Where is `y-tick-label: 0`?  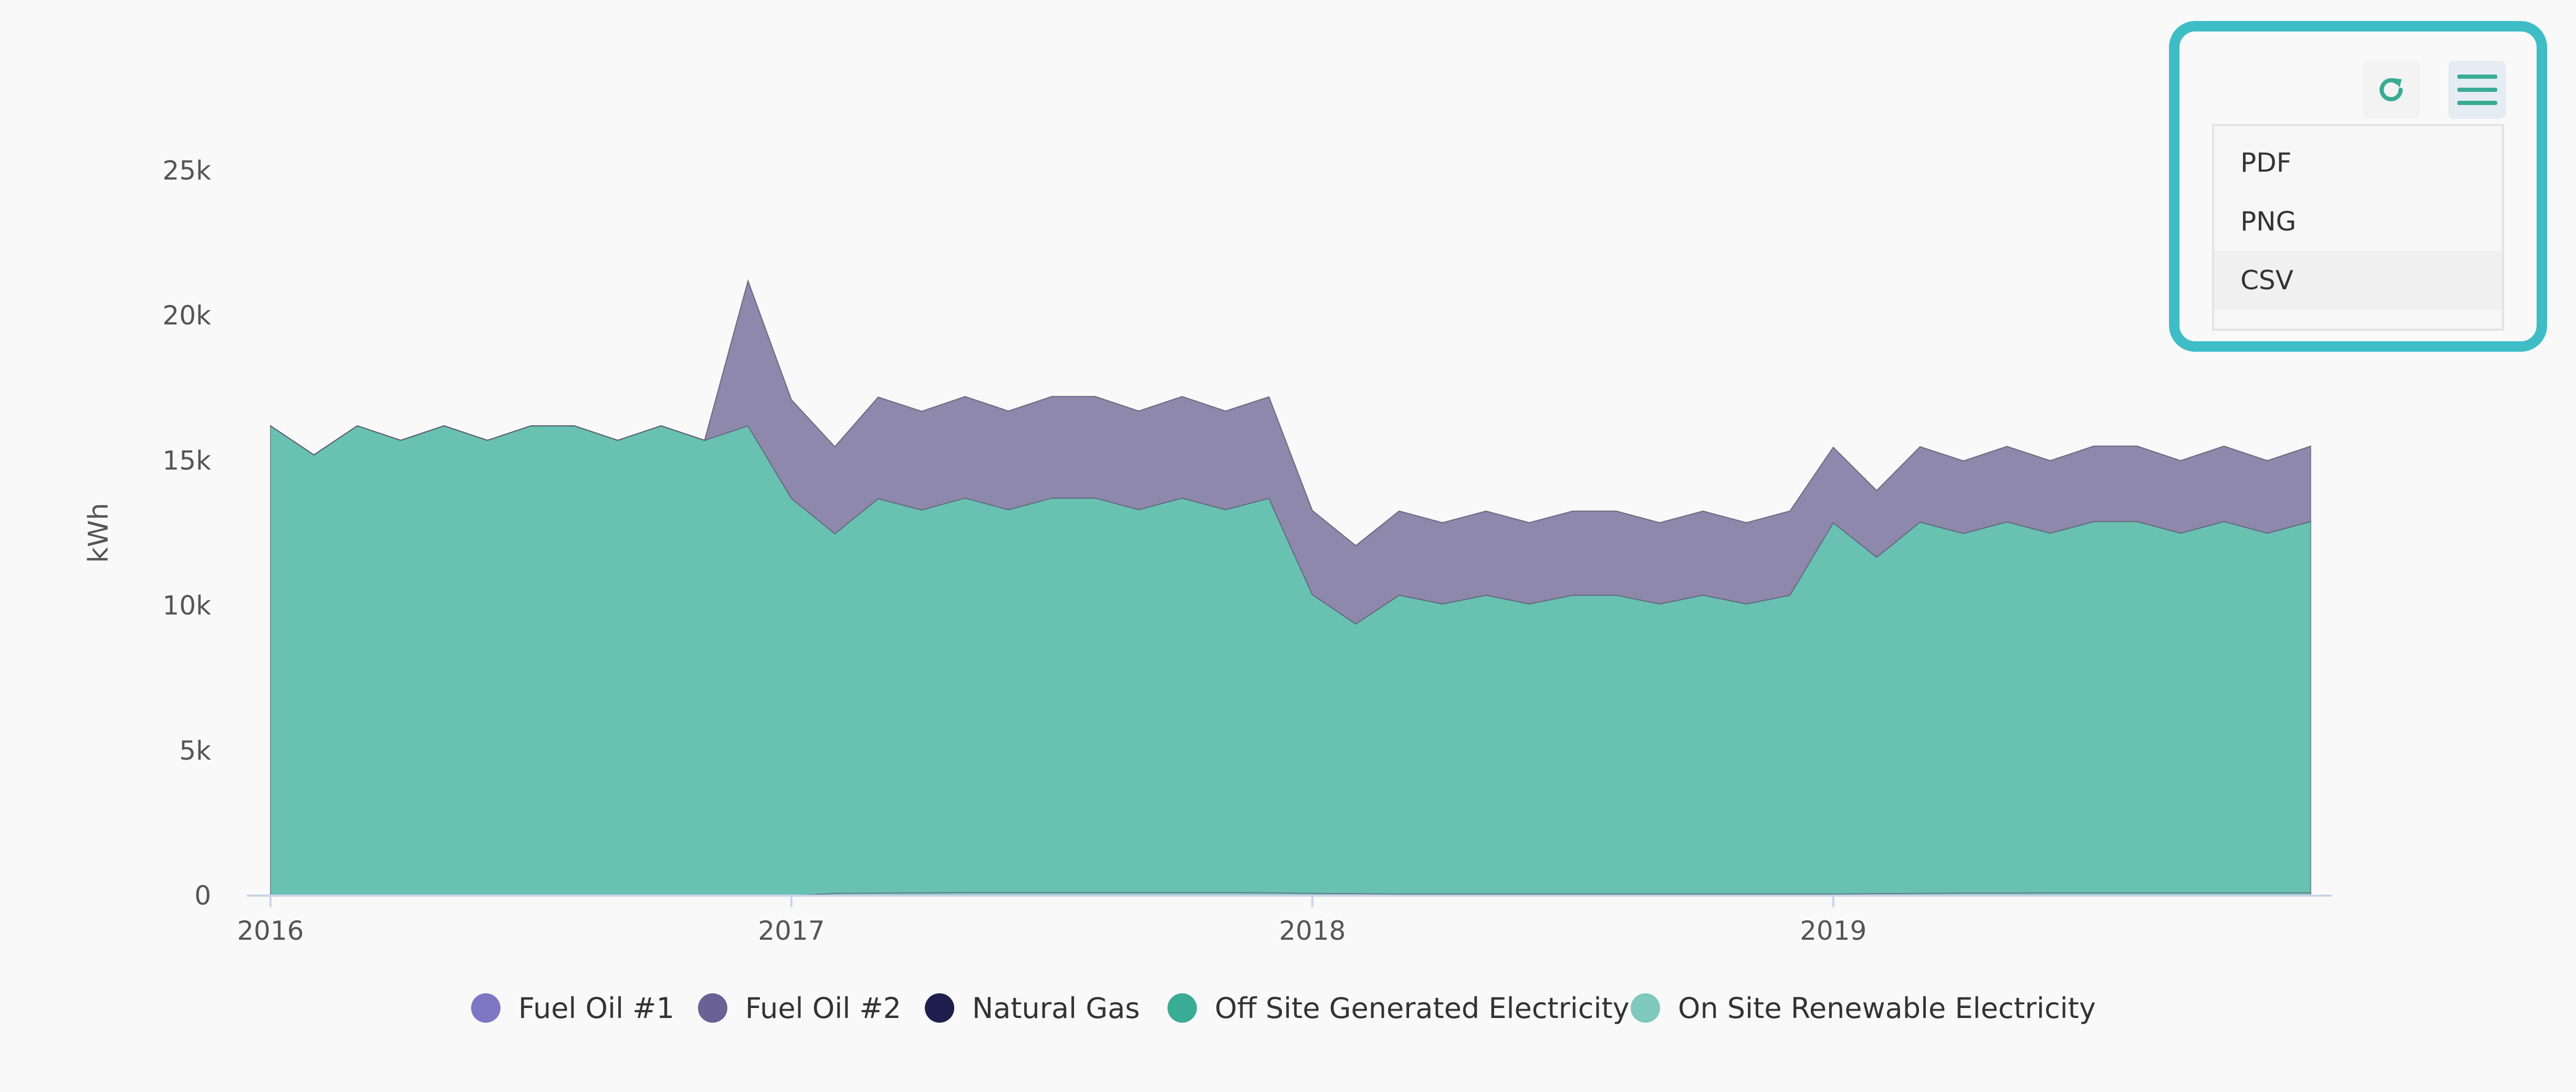 y-tick-label: 0 is located at coordinates (202, 895).